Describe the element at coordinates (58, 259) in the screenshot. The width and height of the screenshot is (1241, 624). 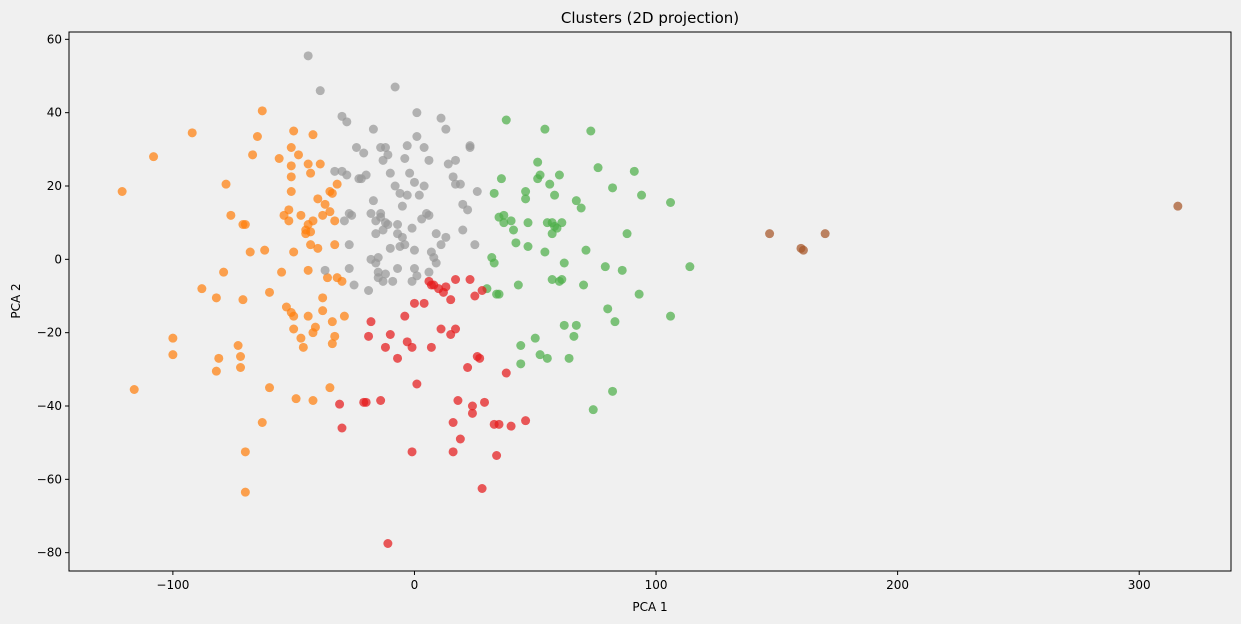
I see `y-tick-label: 0` at that location.